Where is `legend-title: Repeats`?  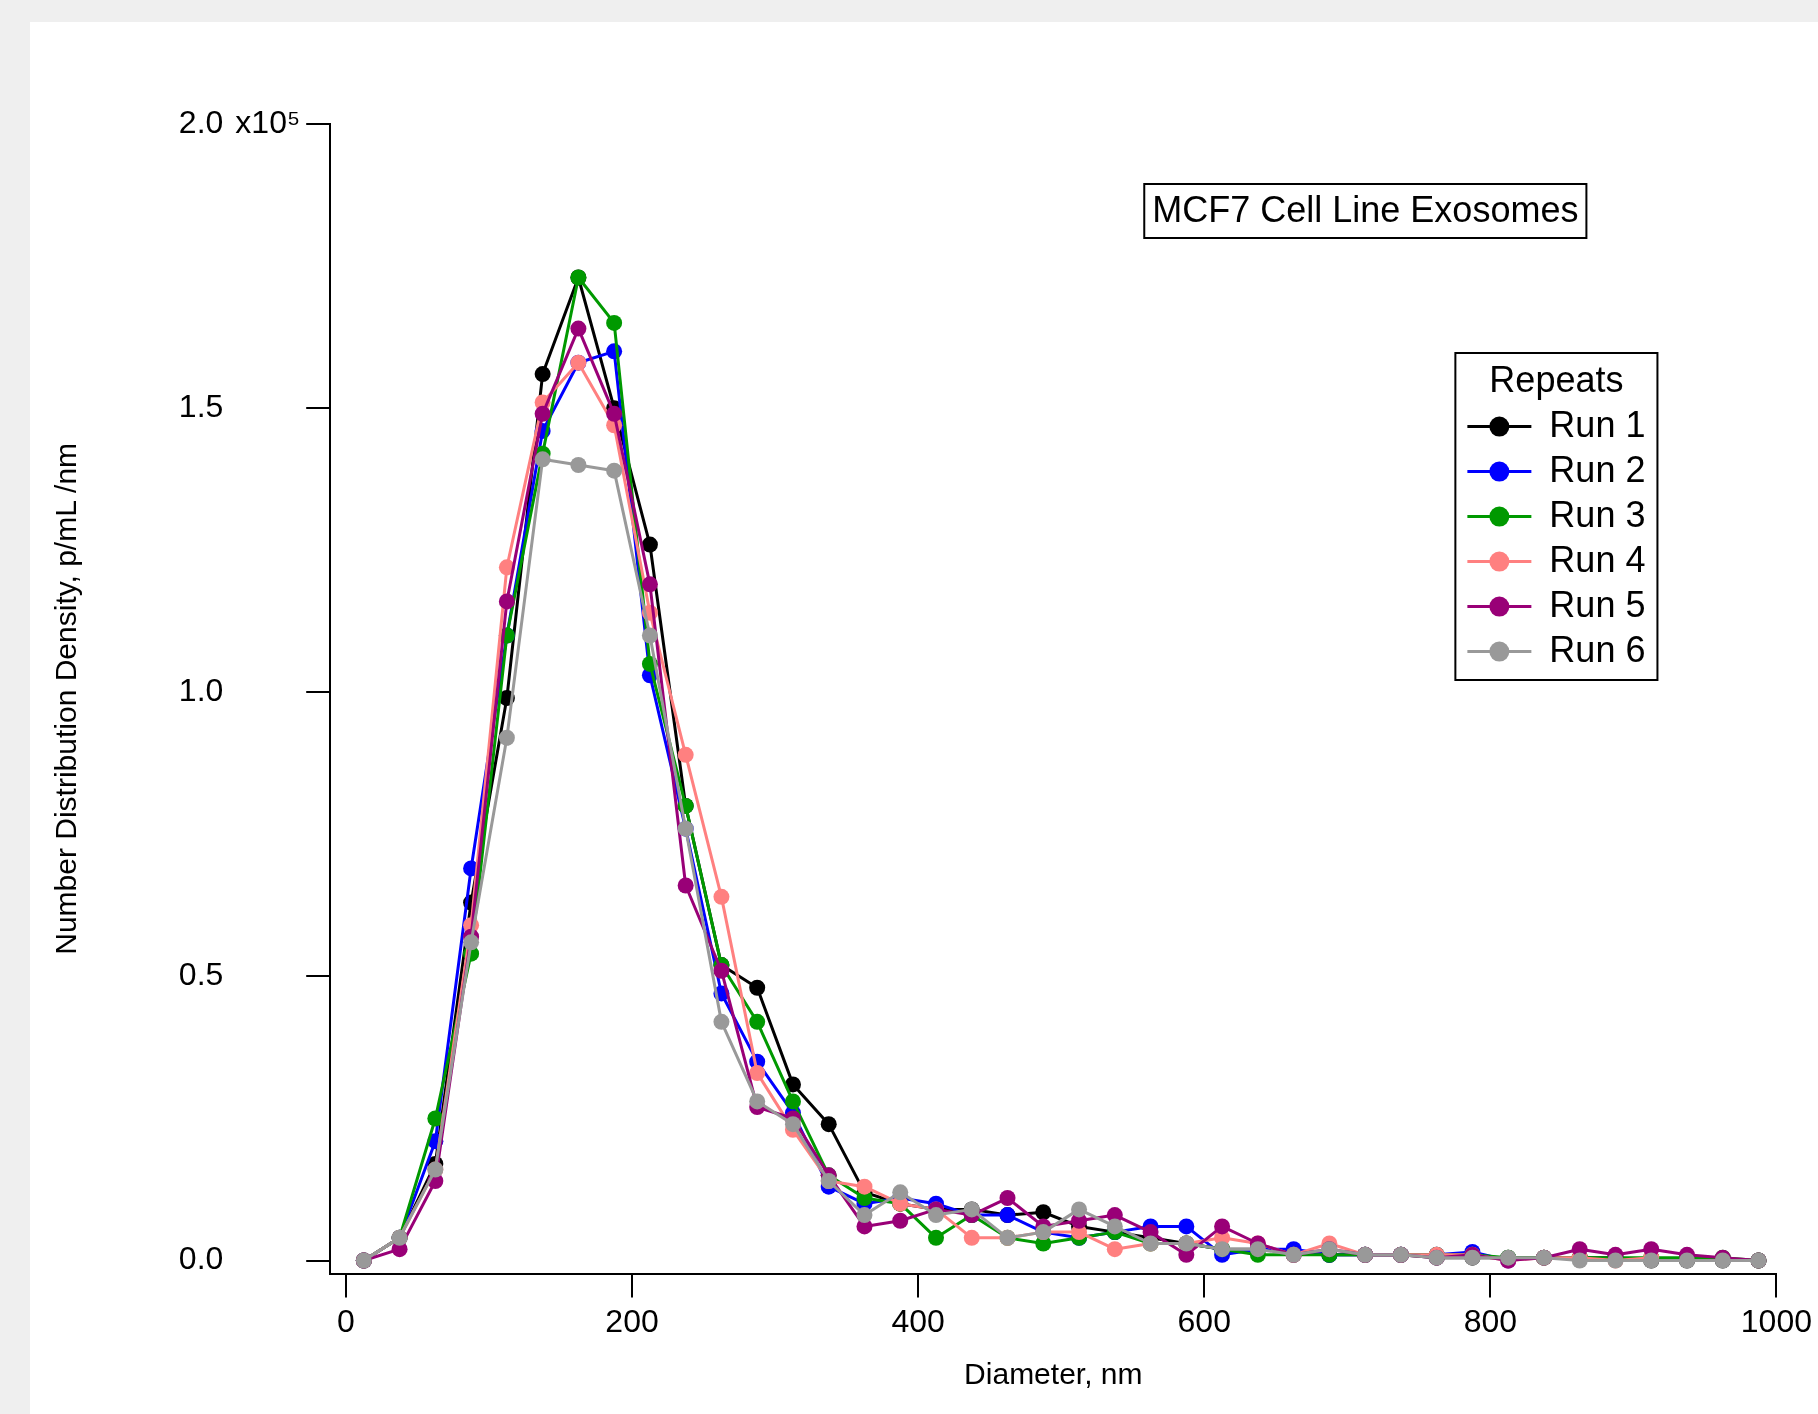 legend-title: Repeats is located at coordinates (1556, 380).